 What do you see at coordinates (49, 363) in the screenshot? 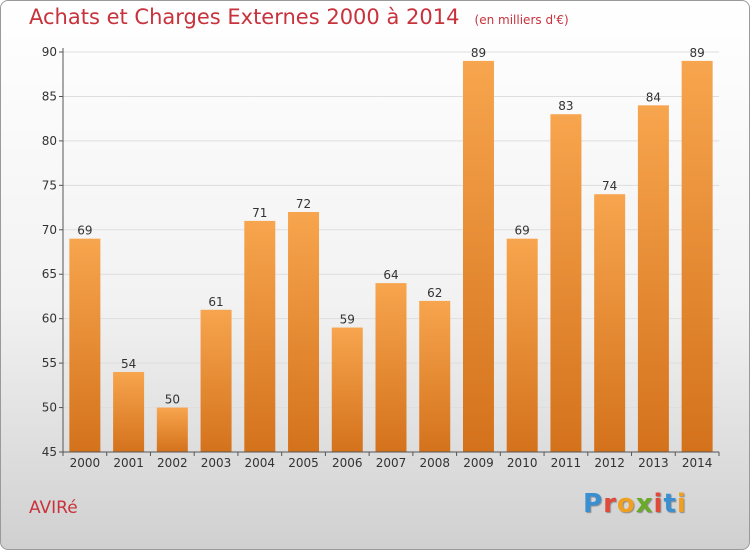
I see `y-tick-label: 55` at bounding box center [49, 363].